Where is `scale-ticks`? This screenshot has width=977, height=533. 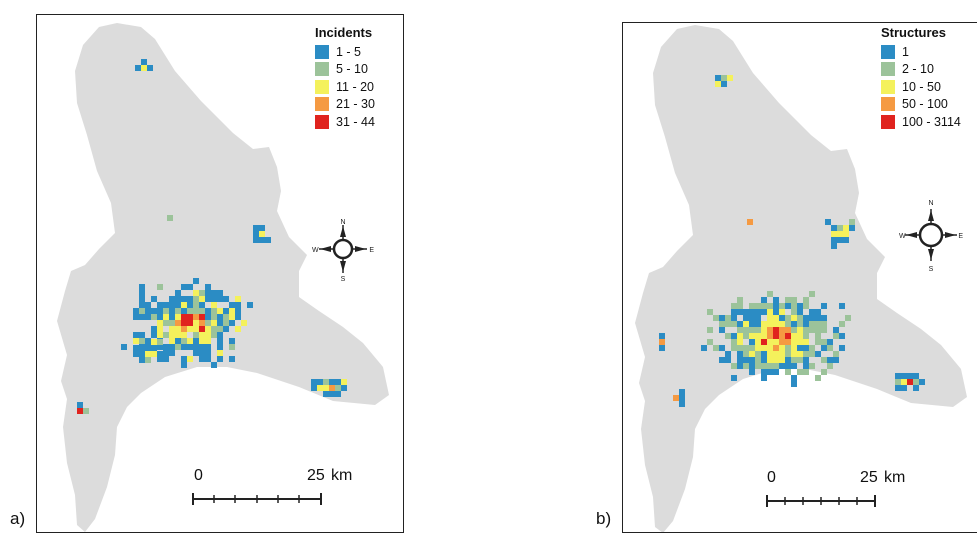
scale-ticks is located at coordinates (821, 501).